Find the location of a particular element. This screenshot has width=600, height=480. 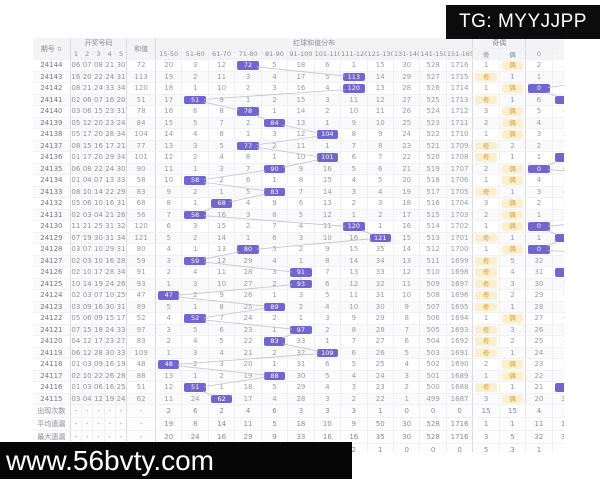

cell-range: 17 is located at coordinates (169, 100).